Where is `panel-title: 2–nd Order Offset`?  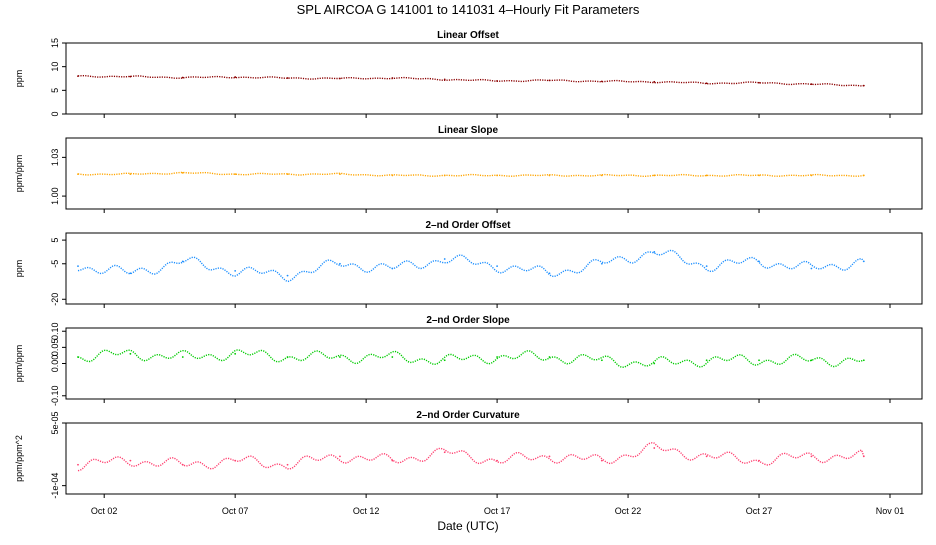 panel-title: 2–nd Order Offset is located at coordinates (468, 225).